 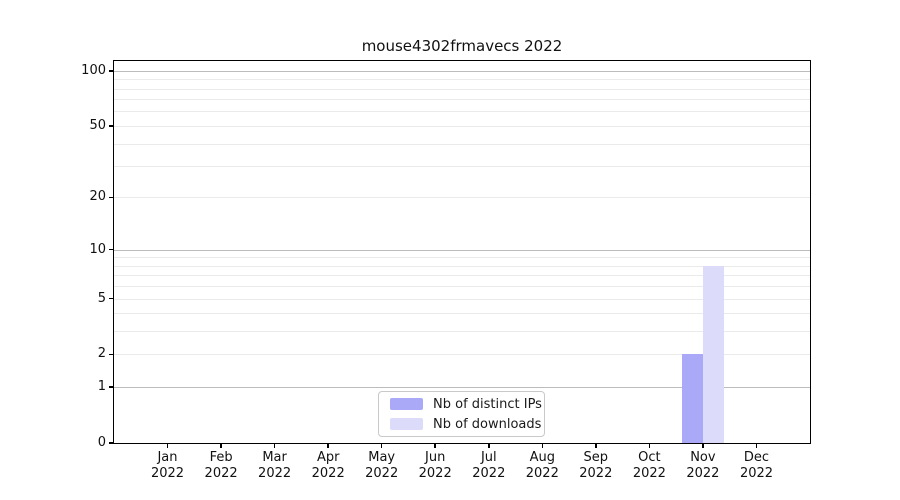 I want to click on x-tick-label: Feb 2022, so click(x=221, y=466).